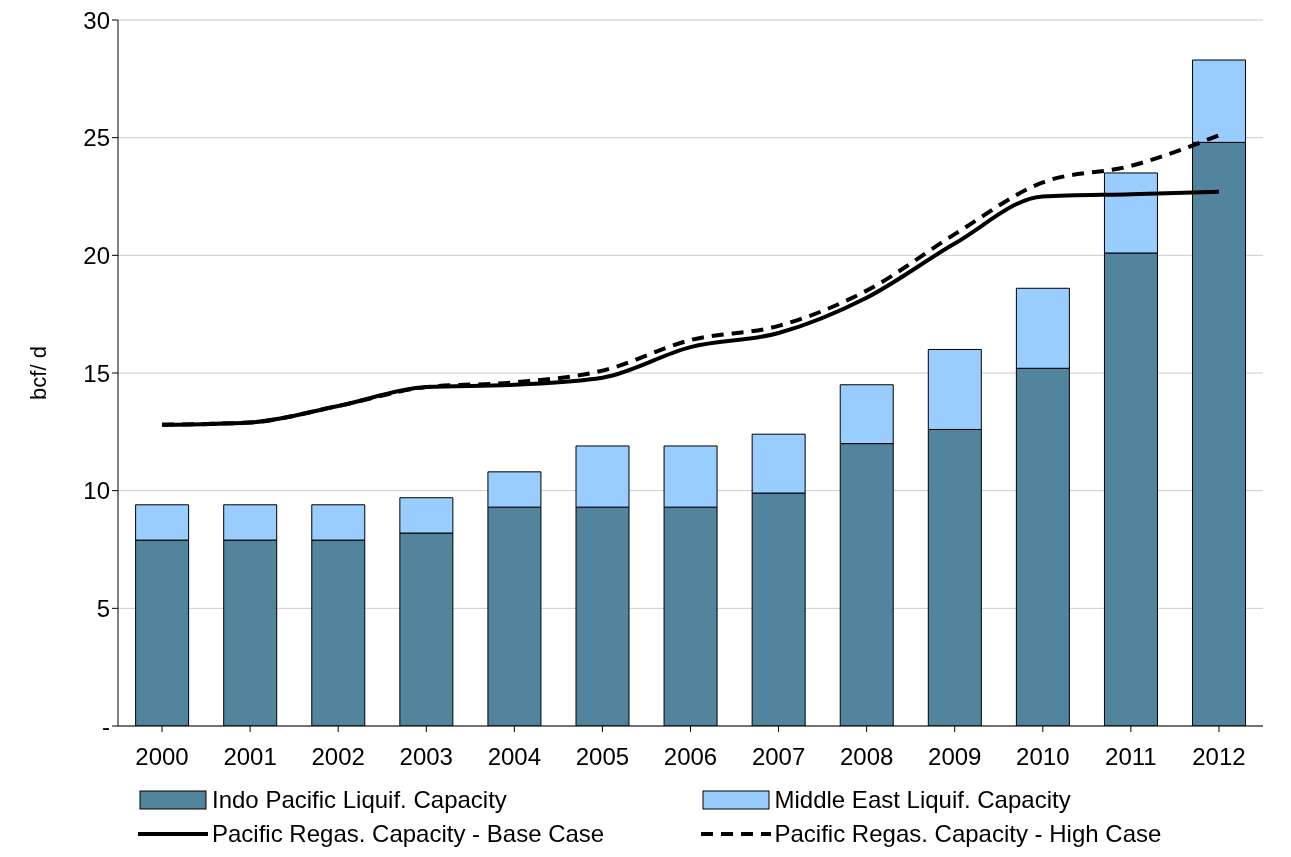  Describe the element at coordinates (602, 757) in the screenshot. I see `x-tick-label: 2005` at that location.